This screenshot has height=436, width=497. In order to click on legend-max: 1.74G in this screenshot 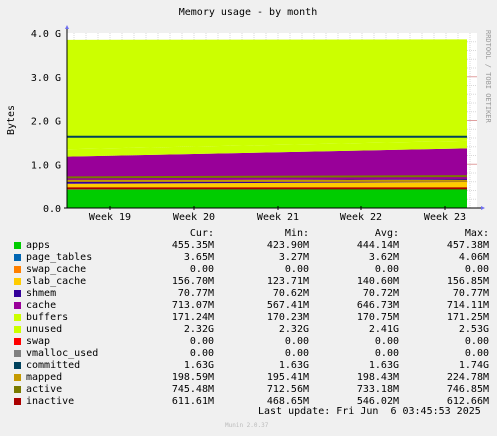, I will do `click(473, 365)`.